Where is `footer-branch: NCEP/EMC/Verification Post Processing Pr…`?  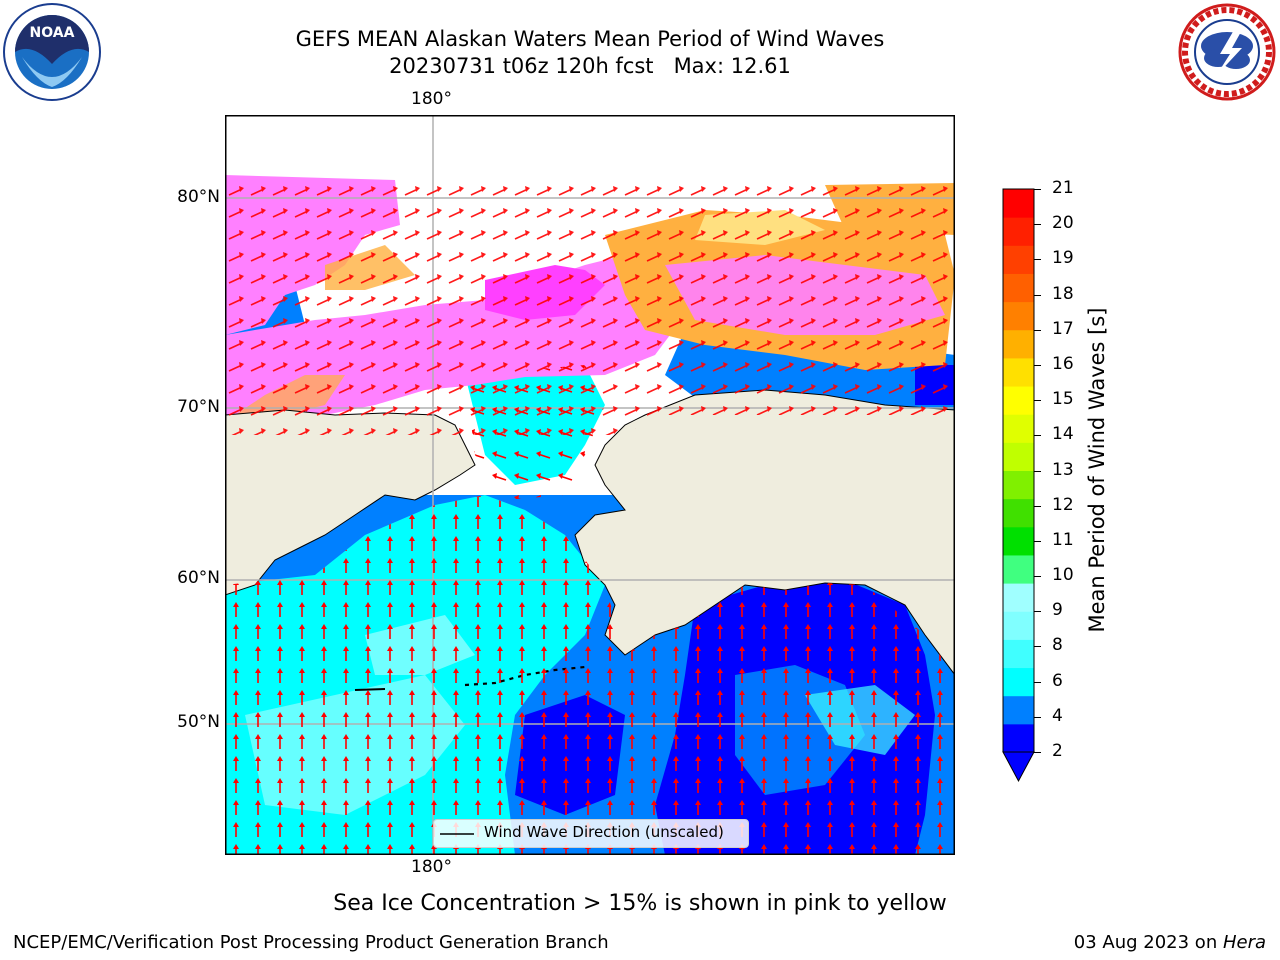 footer-branch: NCEP/EMC/Verification Post Processing Pr… is located at coordinates (311, 942).